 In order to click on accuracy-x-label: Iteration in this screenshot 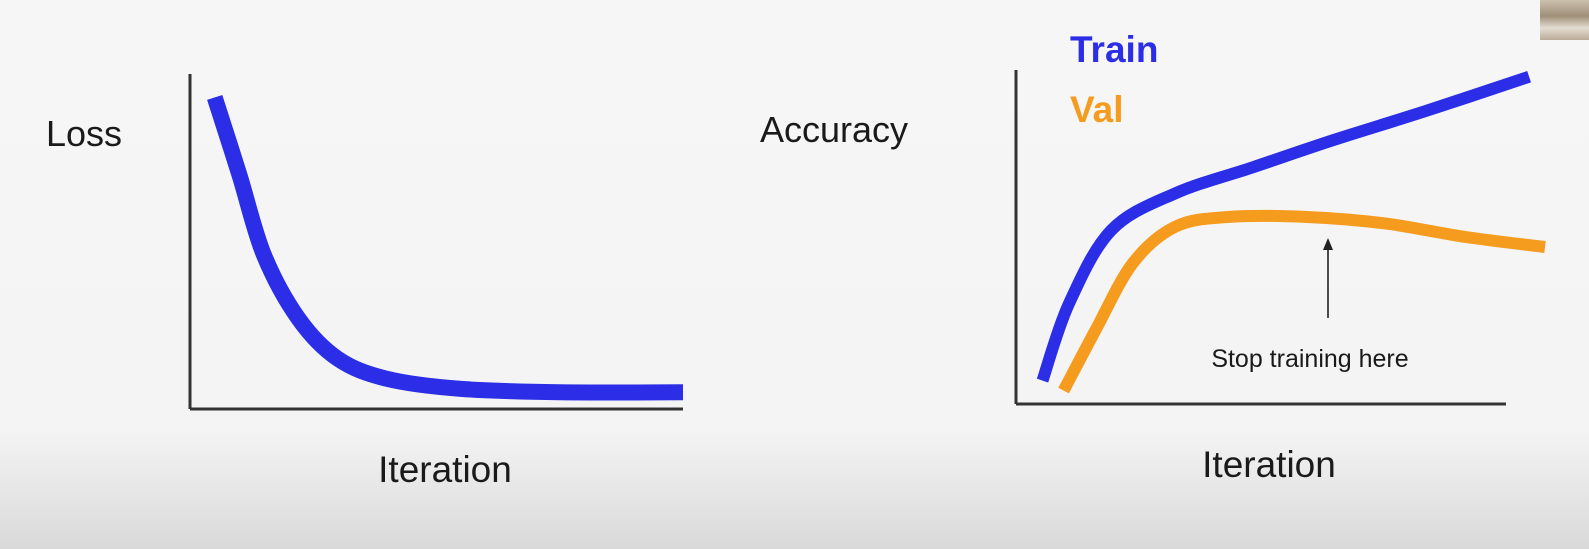, I will do `click(1269, 464)`.